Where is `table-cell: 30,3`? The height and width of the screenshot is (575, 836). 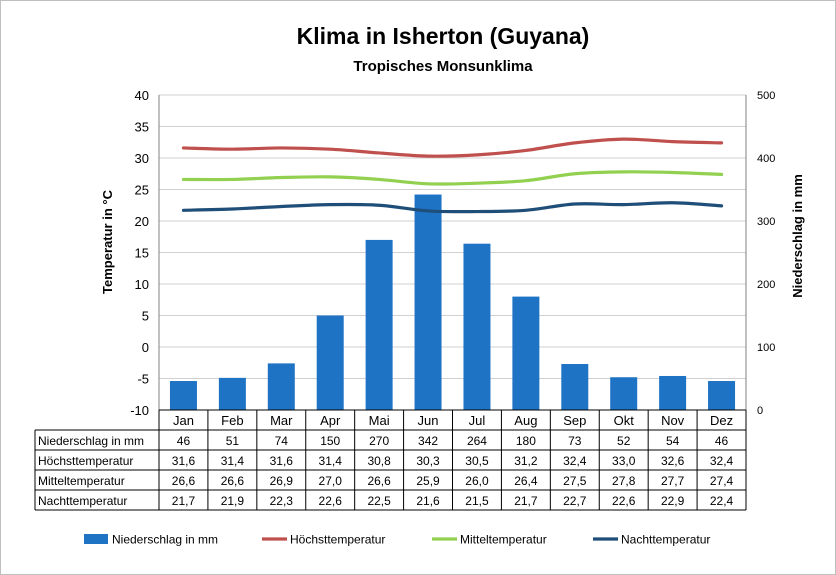
table-cell: 30,3 is located at coordinates (428, 461).